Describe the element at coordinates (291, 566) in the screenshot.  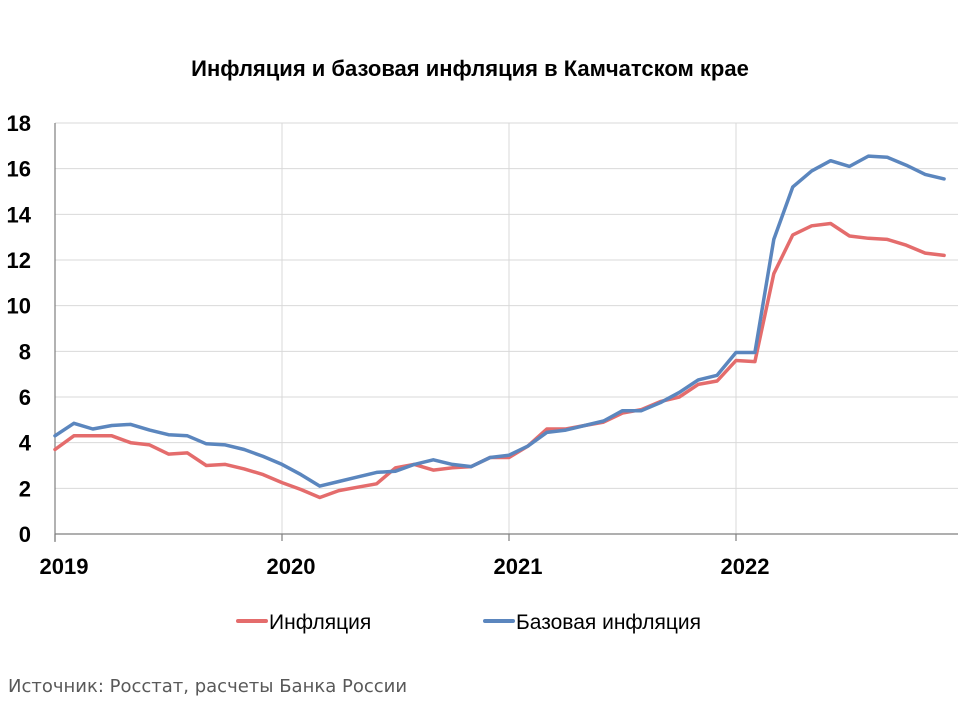
I see `x-tick-label-2020: 2020` at that location.